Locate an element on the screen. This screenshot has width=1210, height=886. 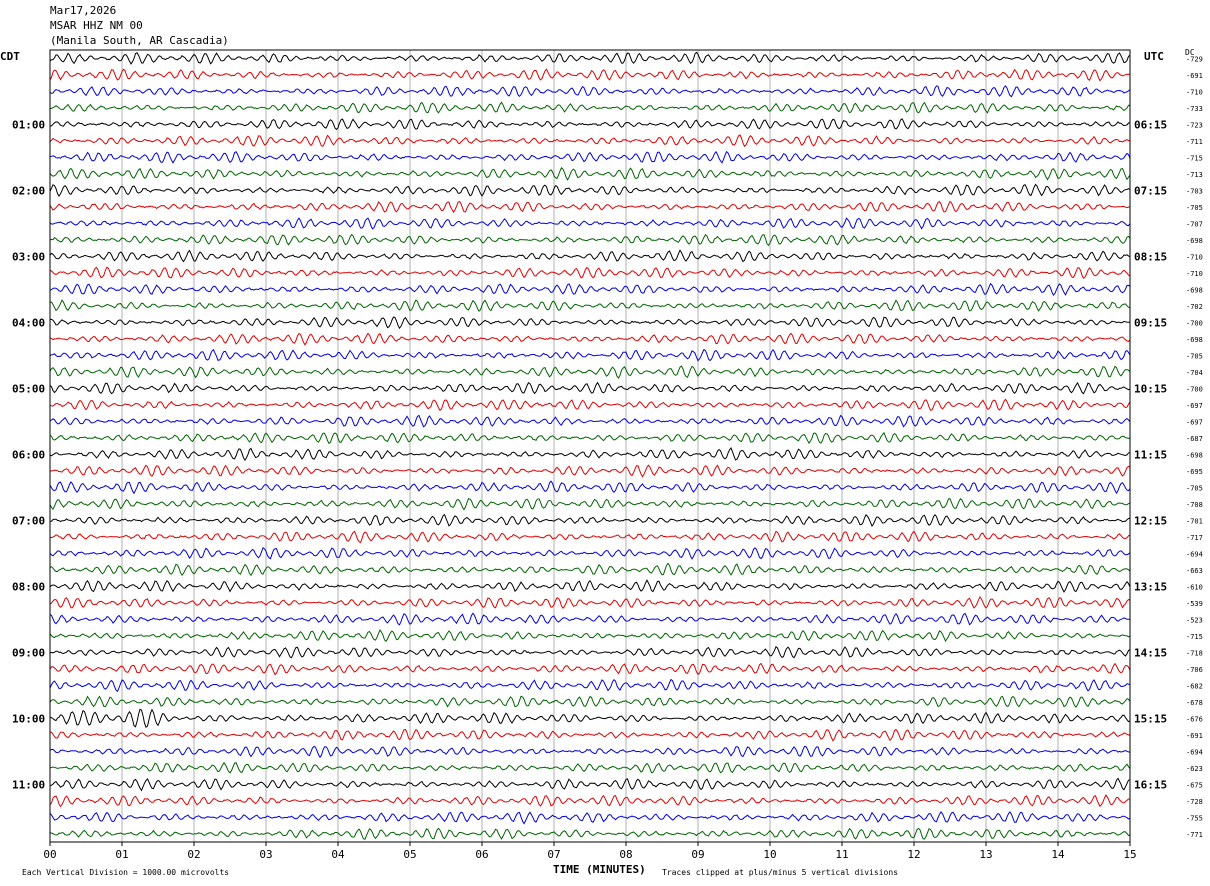
right-hour-label: 15:15 is located at coordinates (1150, 718).